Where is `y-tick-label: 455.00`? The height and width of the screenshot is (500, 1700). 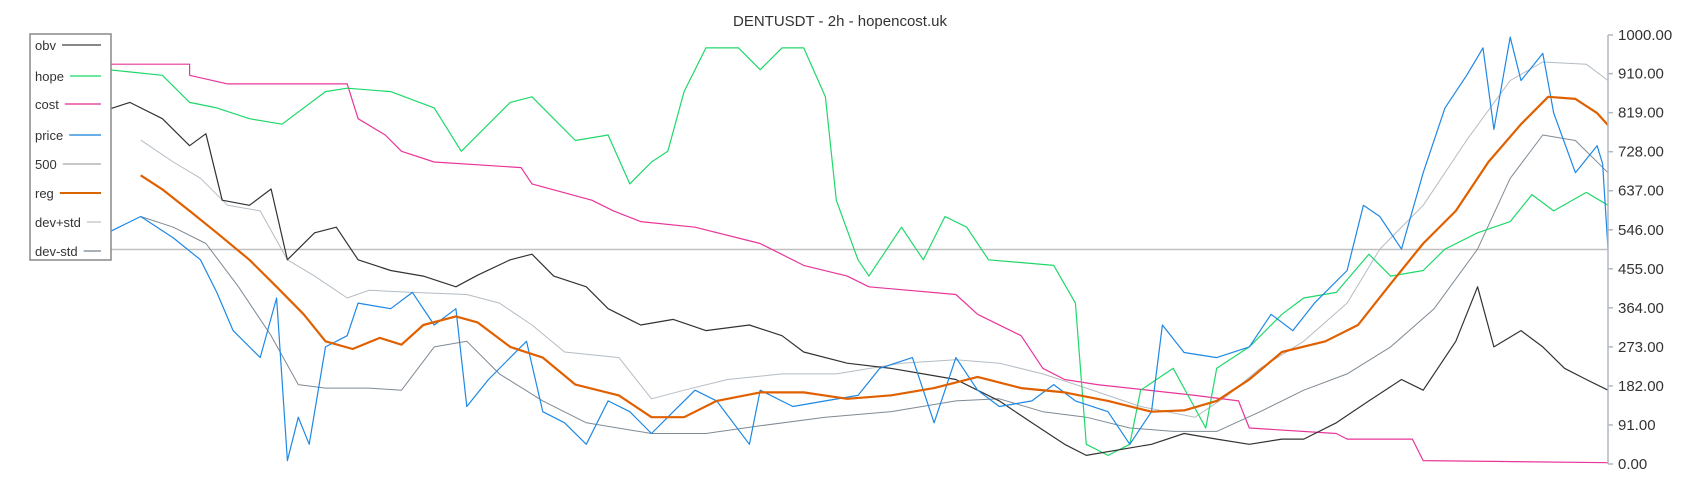
y-tick-label: 455.00 is located at coordinates (1641, 269).